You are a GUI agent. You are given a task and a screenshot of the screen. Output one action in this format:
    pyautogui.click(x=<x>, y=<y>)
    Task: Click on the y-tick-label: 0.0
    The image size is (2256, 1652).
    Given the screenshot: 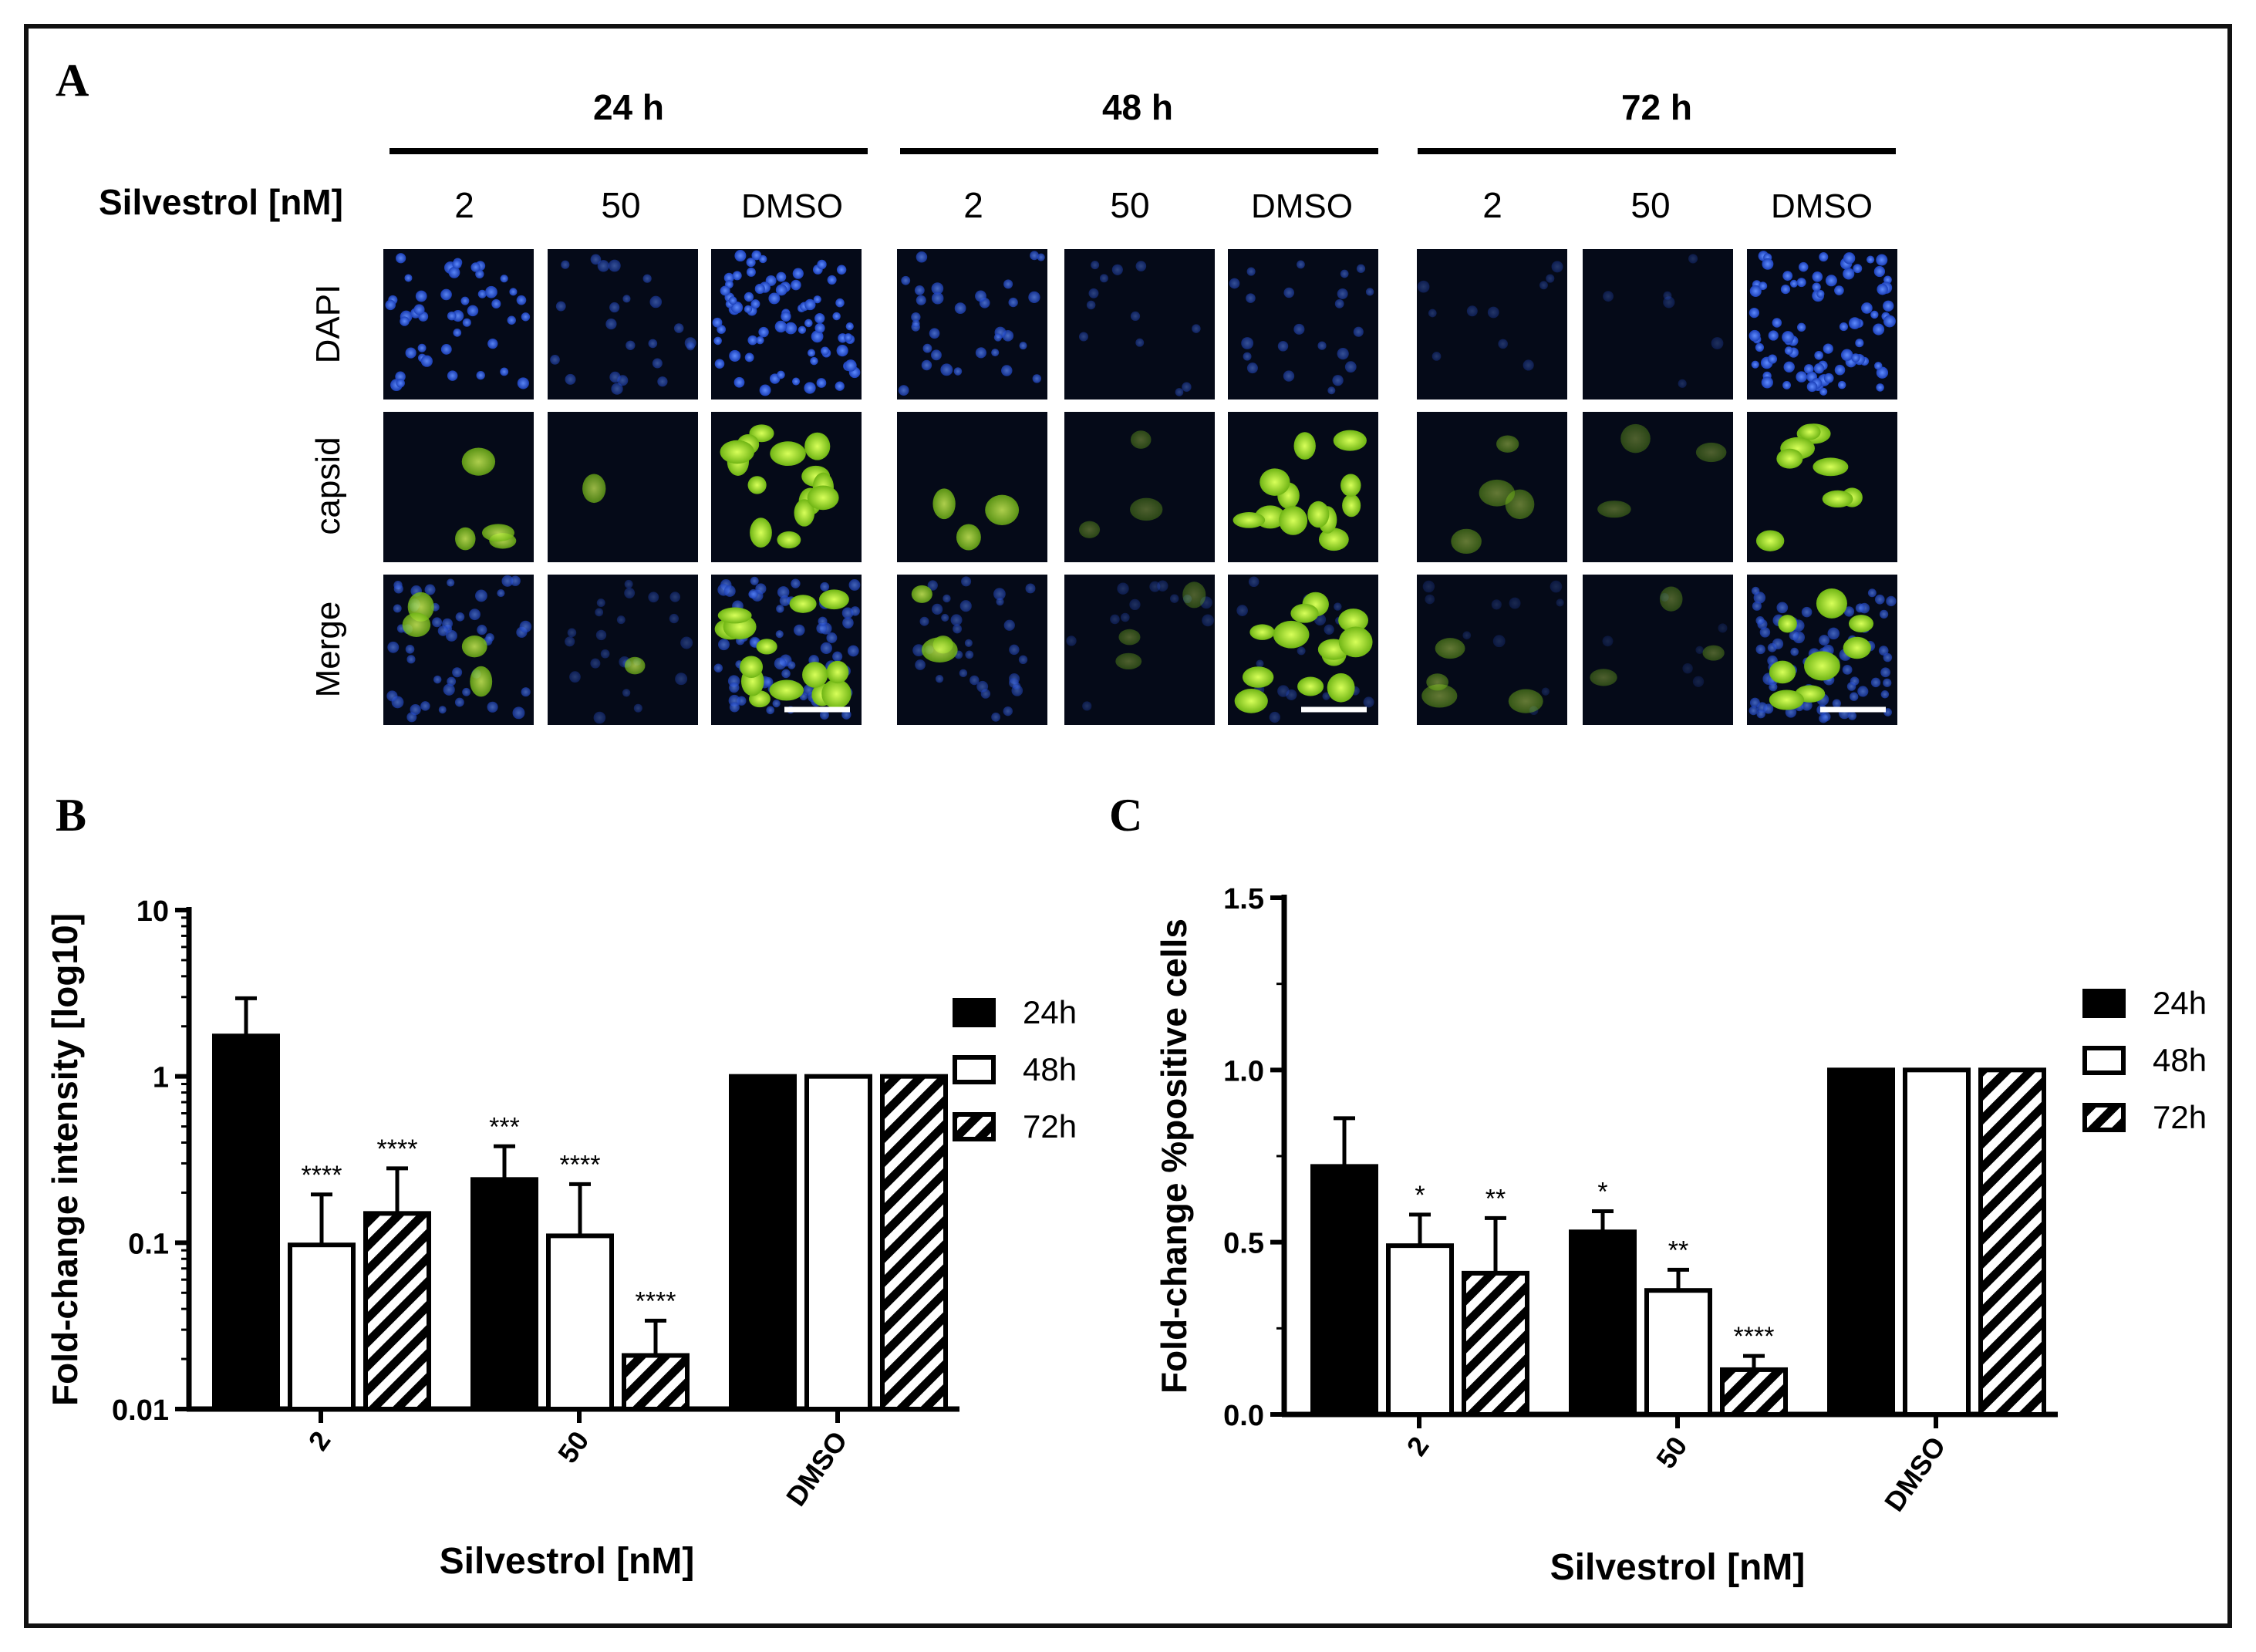 What is the action you would take?
    pyautogui.click(x=1243, y=1416)
    